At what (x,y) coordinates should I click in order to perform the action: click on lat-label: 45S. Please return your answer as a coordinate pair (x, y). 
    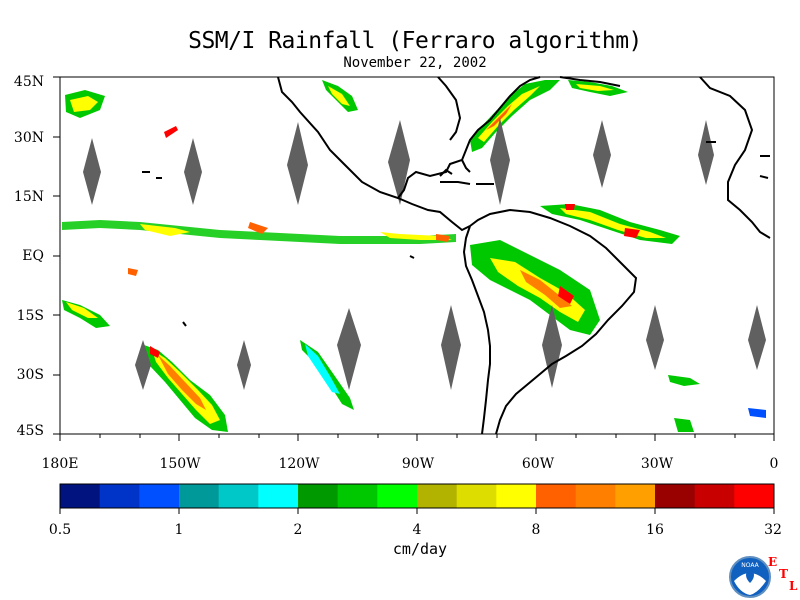
    Looking at the image, I should click on (30, 431).